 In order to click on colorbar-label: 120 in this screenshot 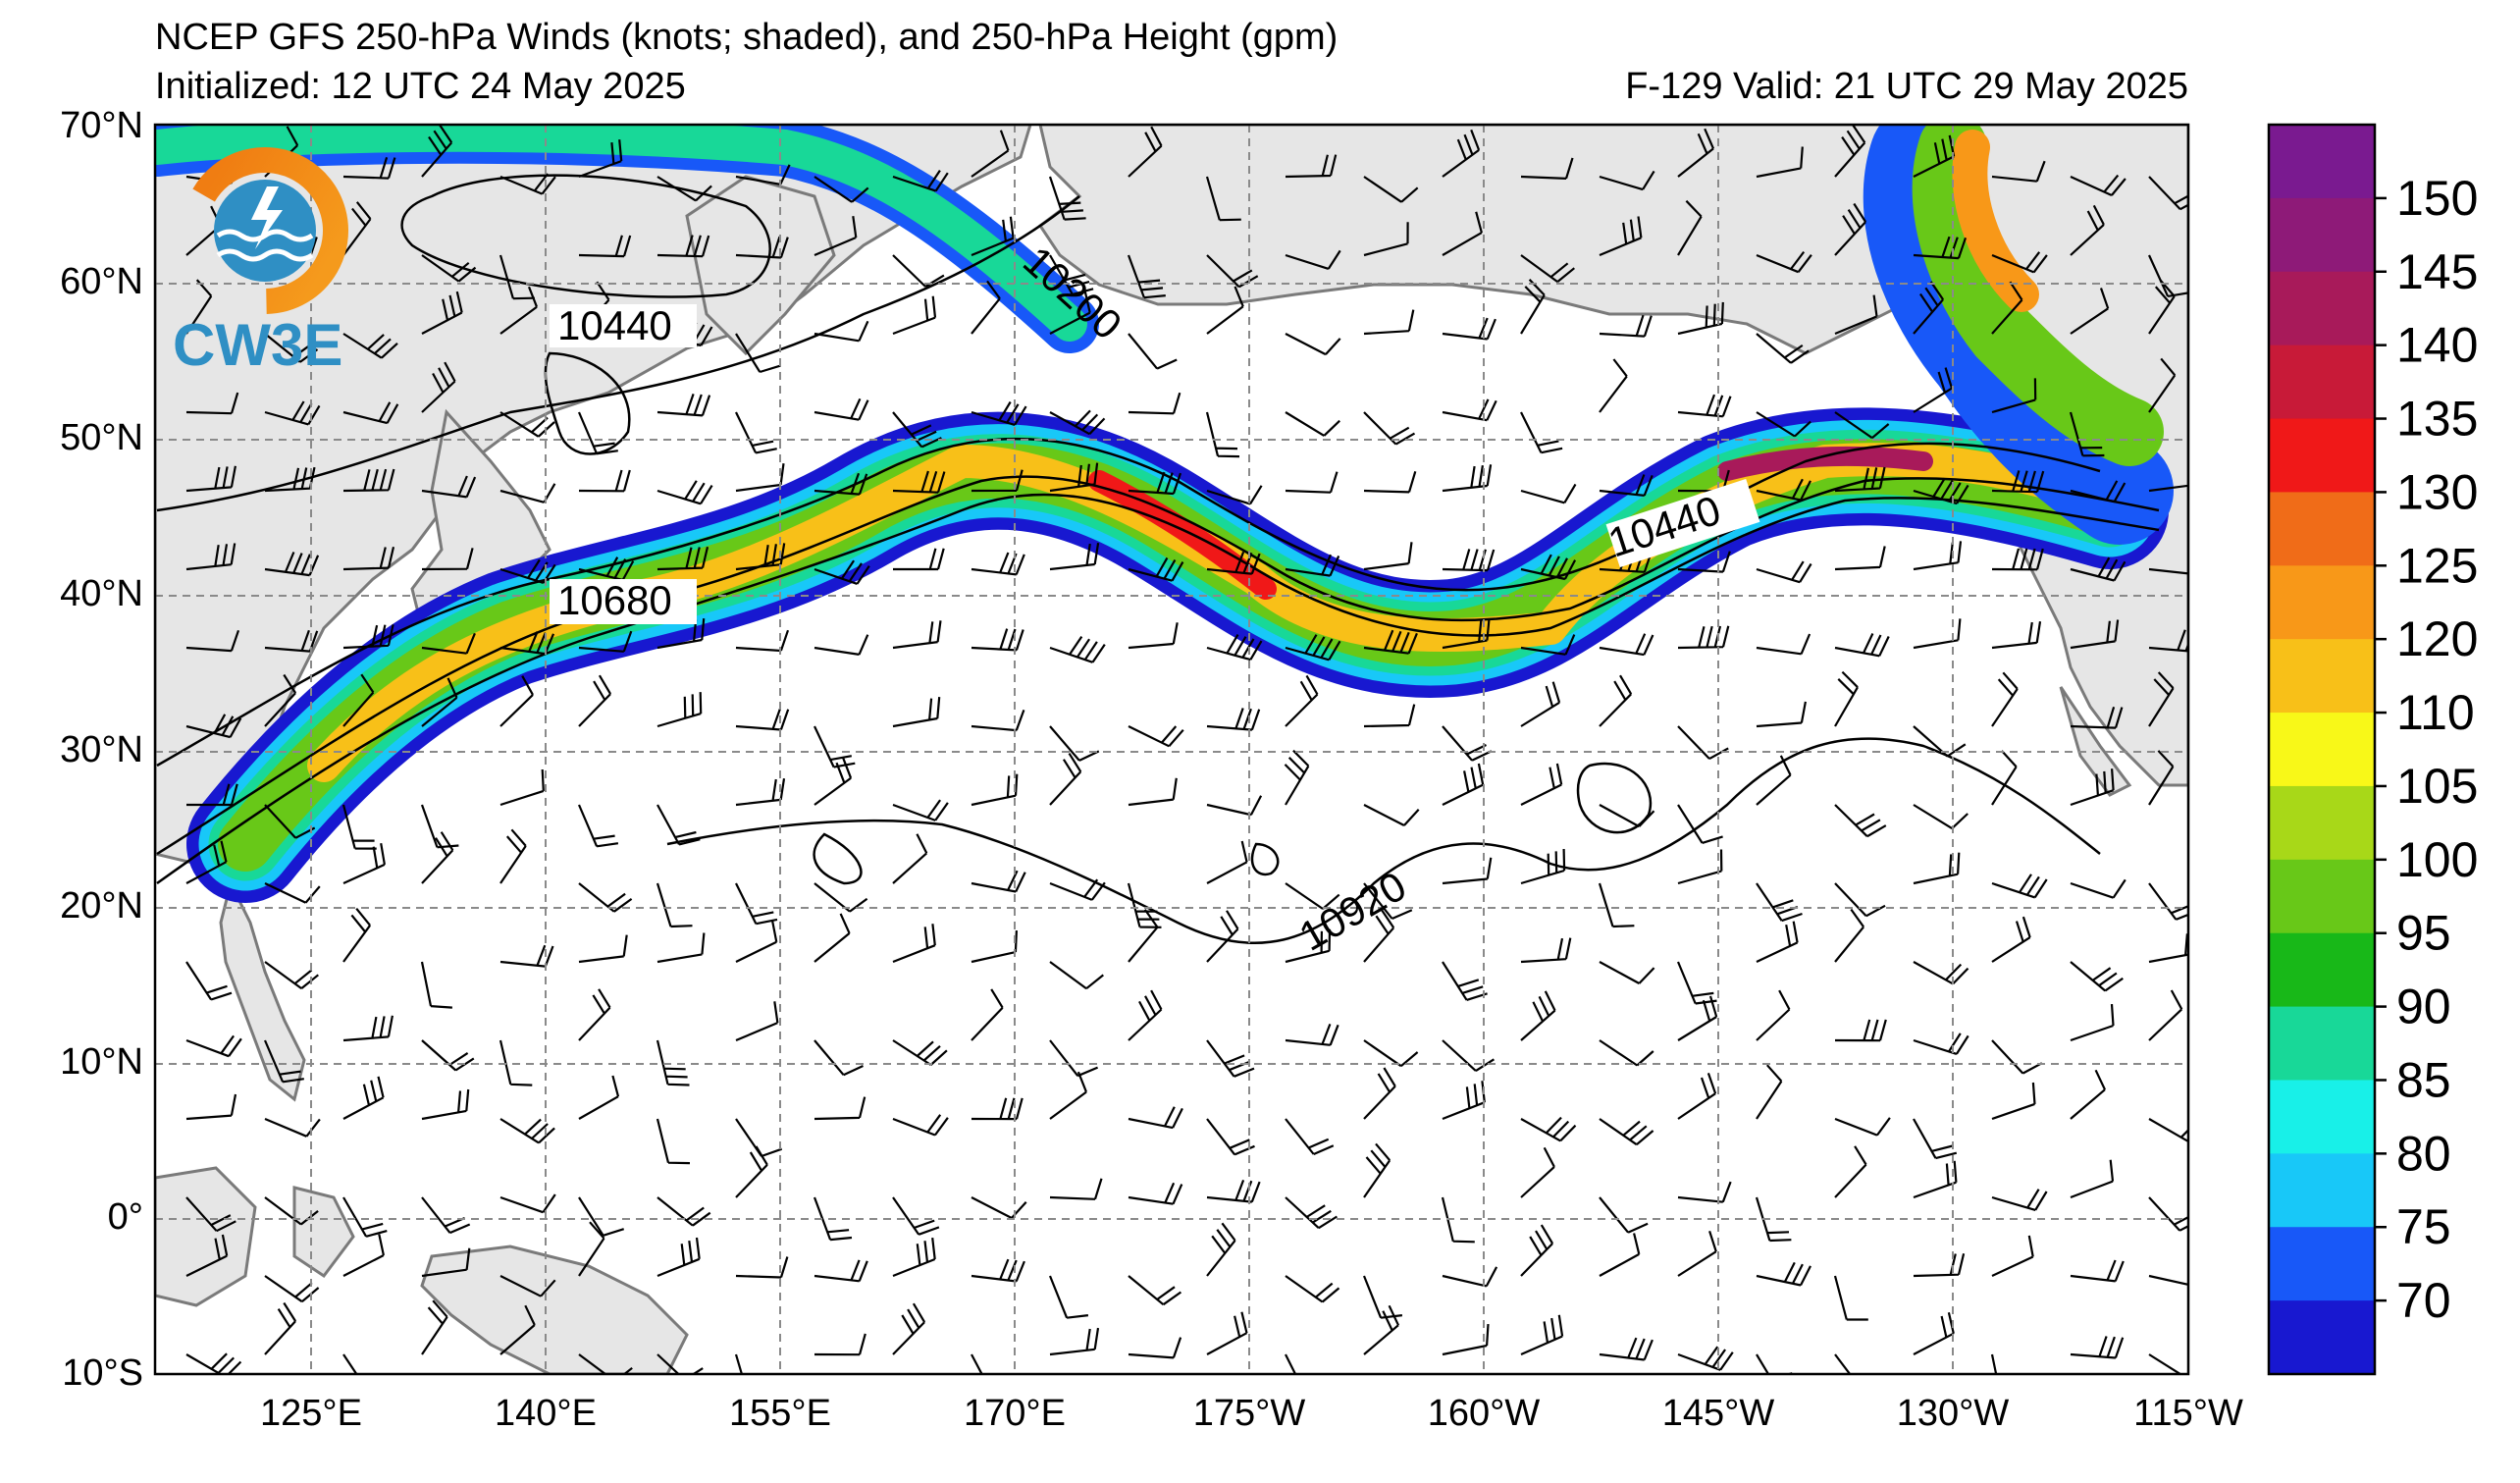, I will do `click(2437, 639)`.